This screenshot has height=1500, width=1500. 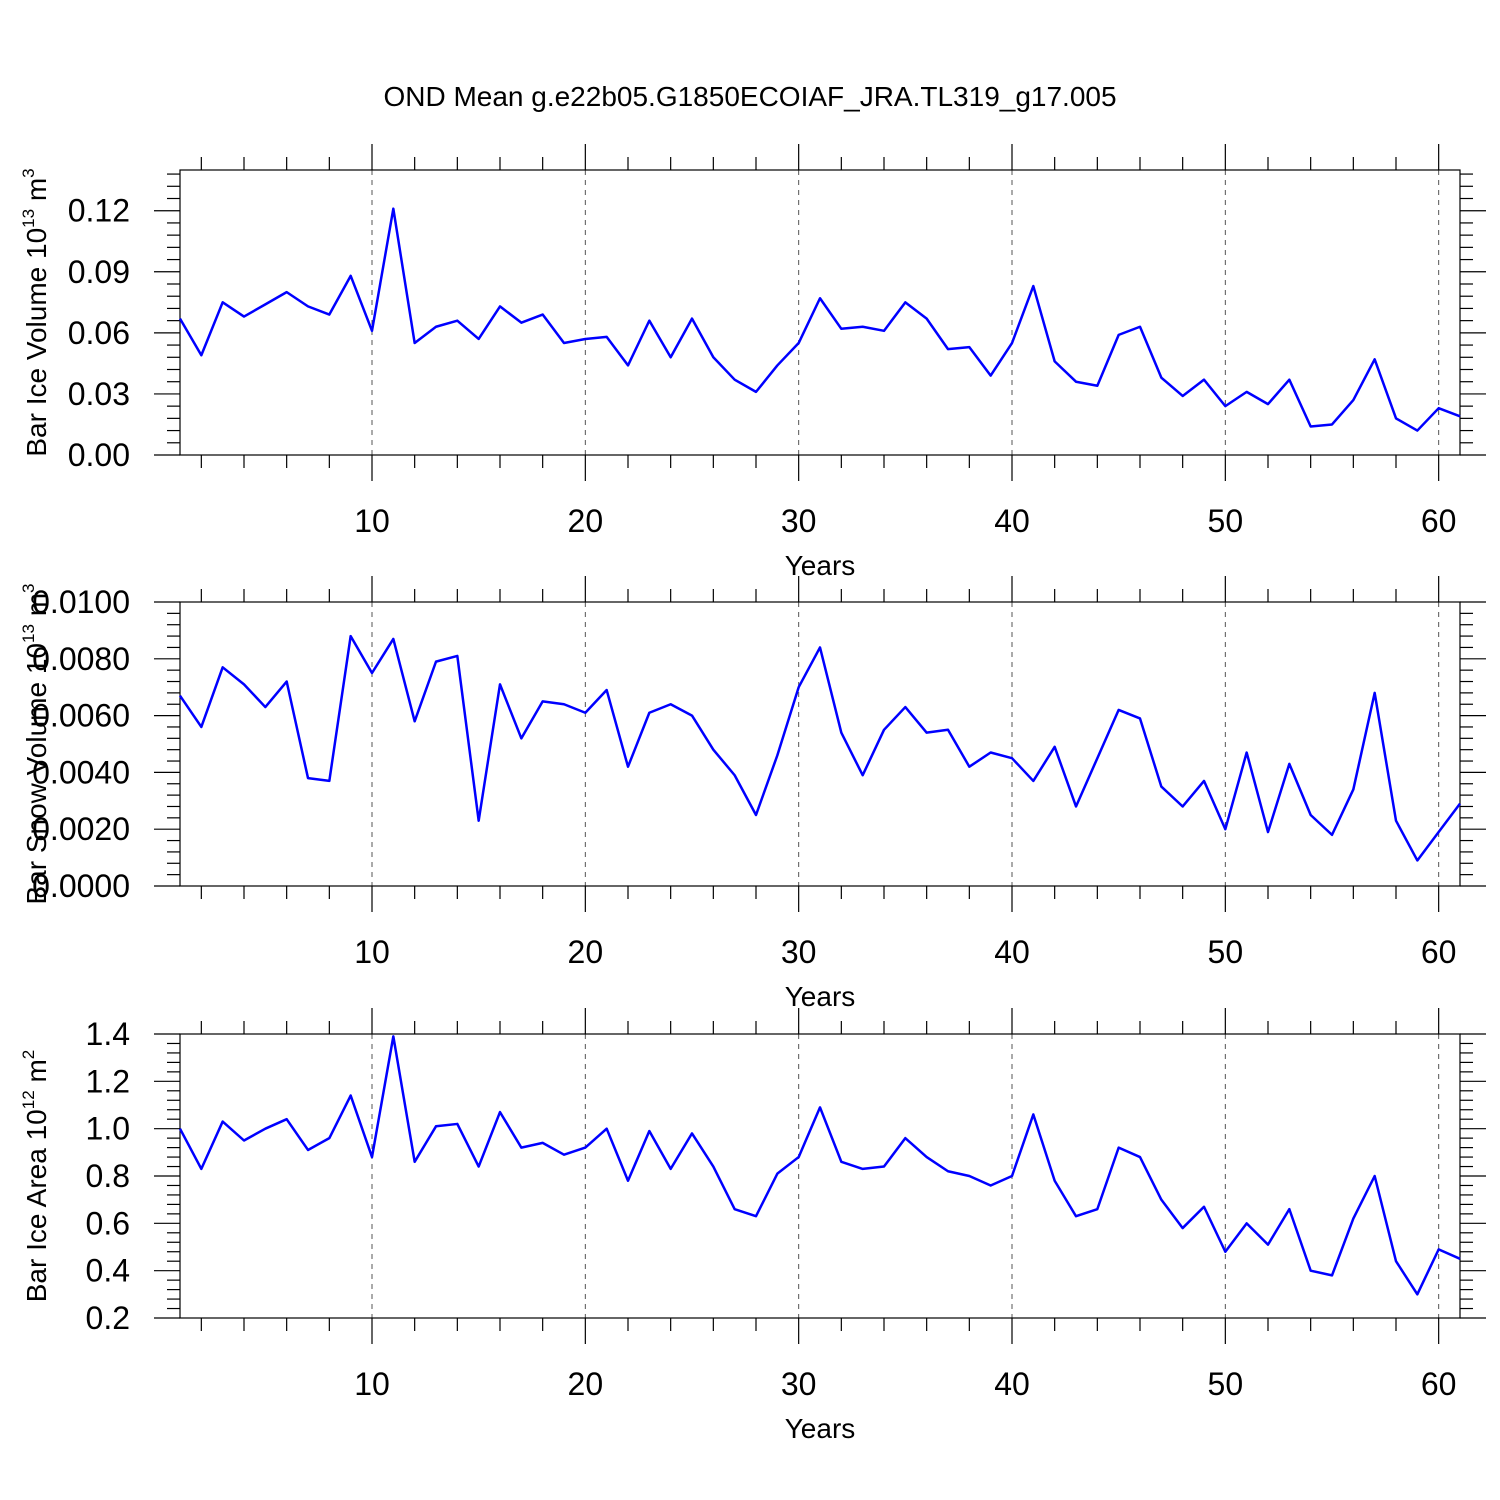 What do you see at coordinates (81, 829) in the screenshot?
I see `y-tick-label: 0.0020` at bounding box center [81, 829].